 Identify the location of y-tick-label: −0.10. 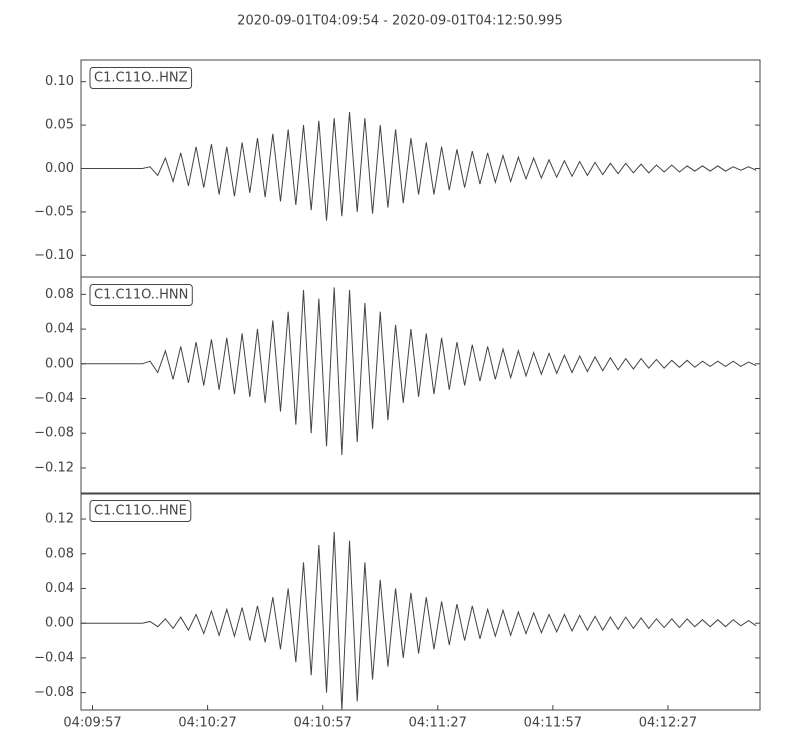
(54, 255).